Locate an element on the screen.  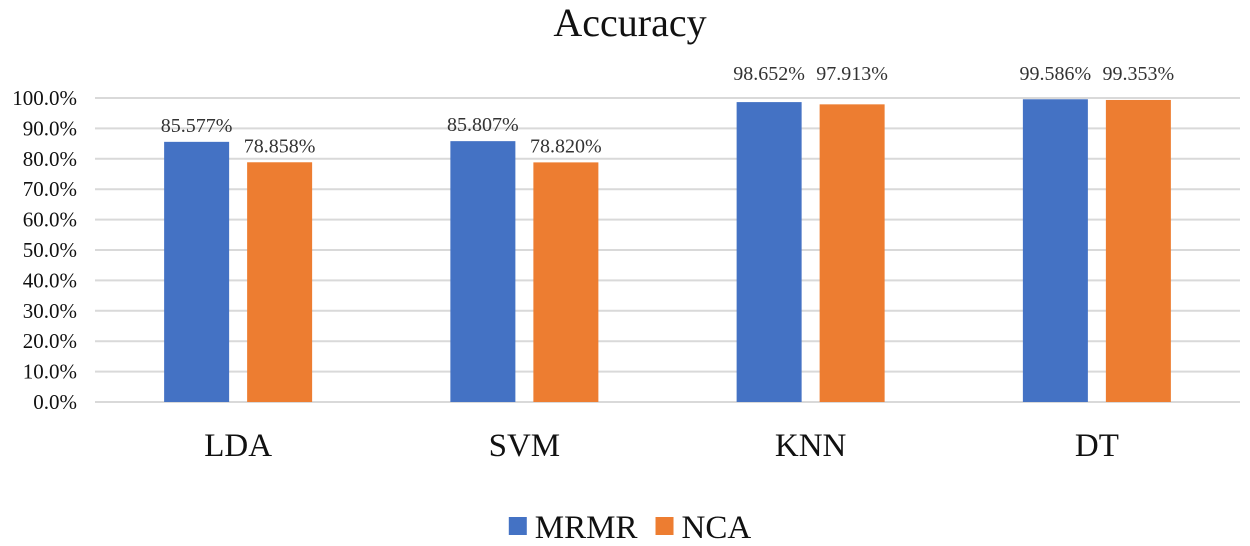
legend-item: NCA is located at coordinates (703, 528).